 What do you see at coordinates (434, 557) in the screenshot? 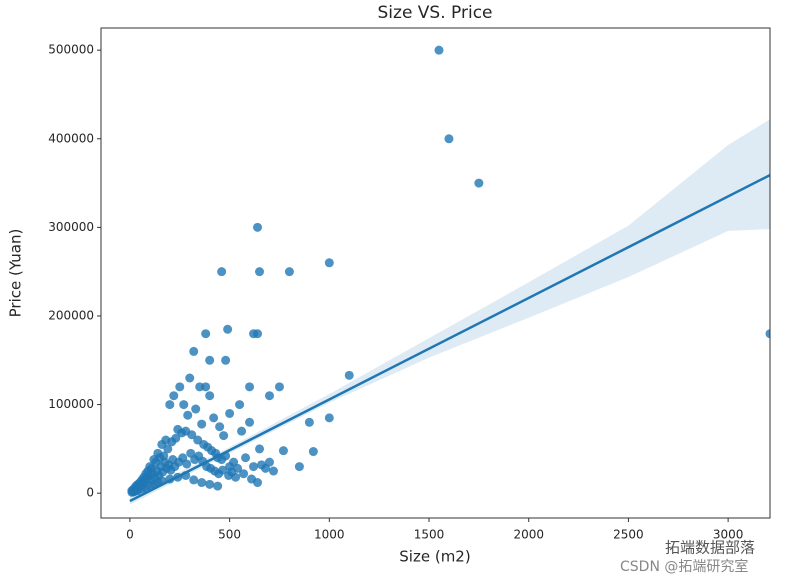
I see `x-axis-label: Size (m2)` at bounding box center [434, 557].